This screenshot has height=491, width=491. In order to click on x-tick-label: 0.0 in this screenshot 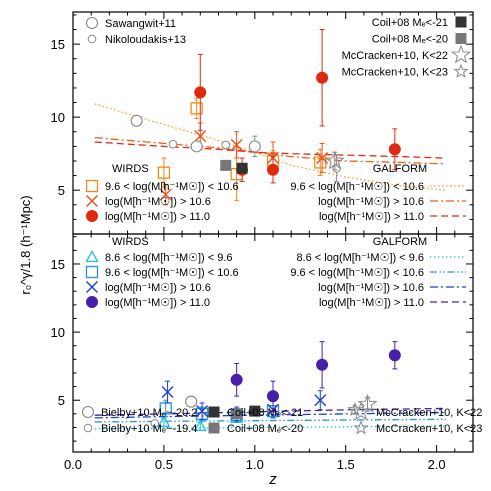, I will do `click(73, 464)`.